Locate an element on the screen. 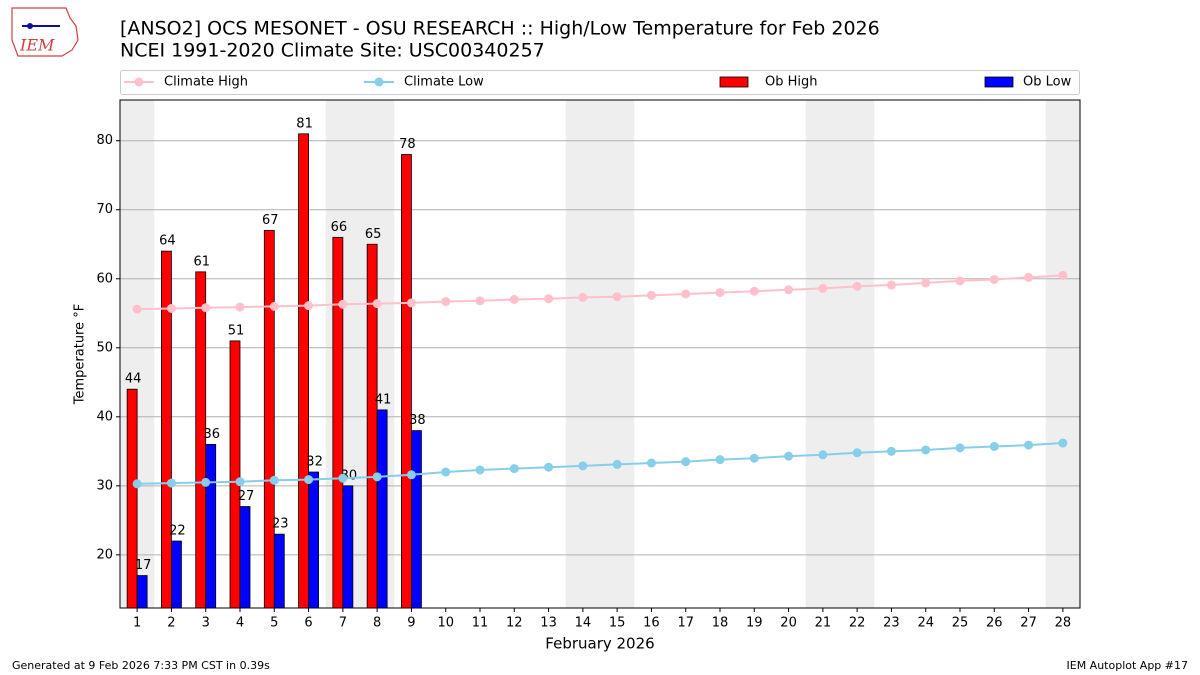 The width and height of the screenshot is (1200, 675). line is located at coordinates (600, 463).